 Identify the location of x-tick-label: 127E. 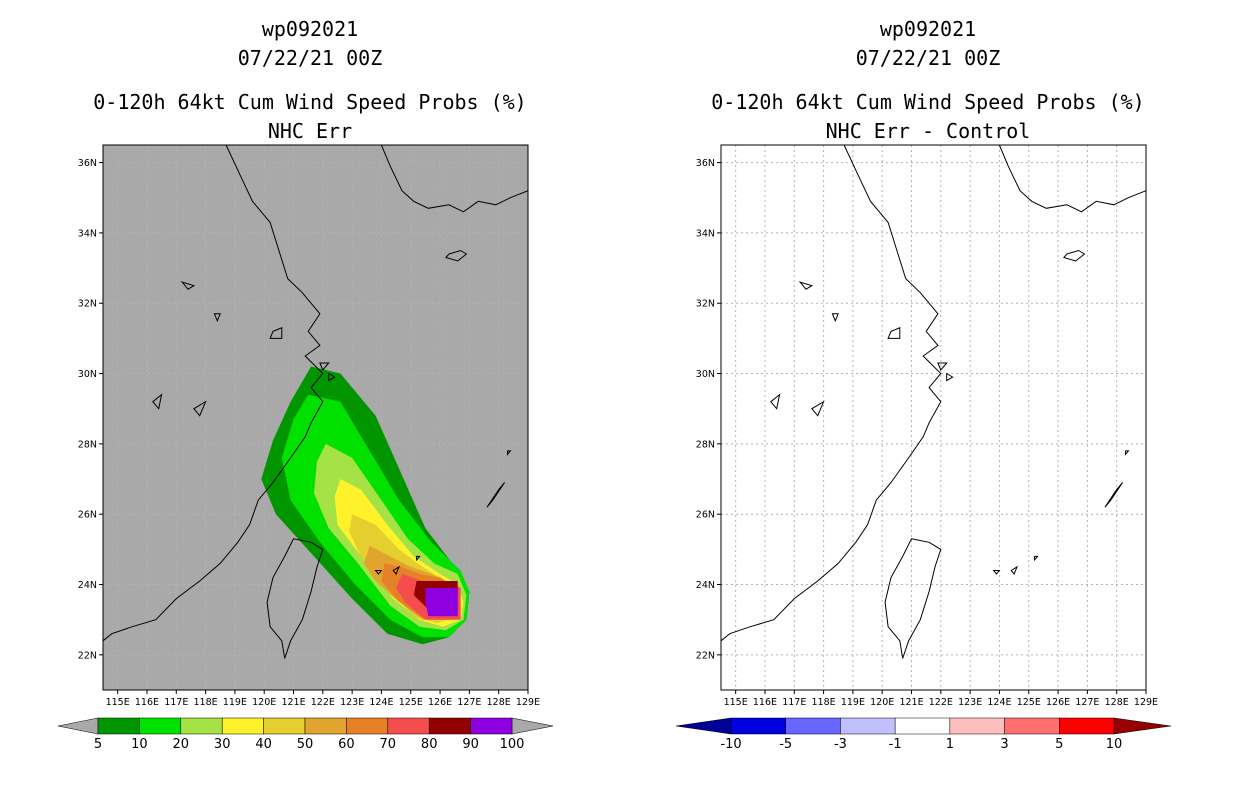
(469, 702).